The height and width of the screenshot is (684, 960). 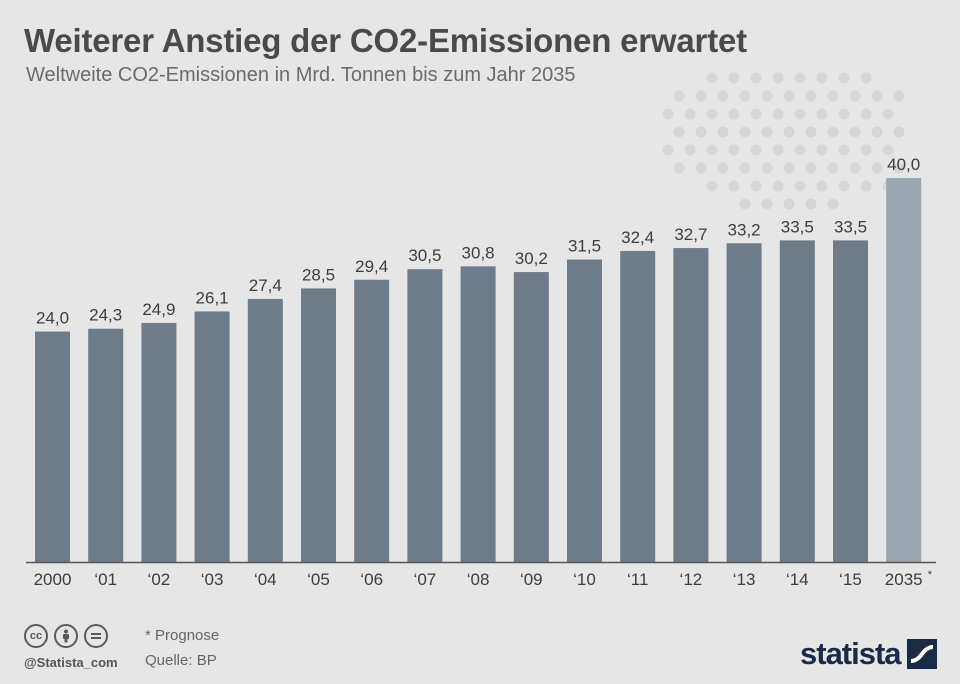 I want to click on data-label-16: 40,0, so click(x=903, y=164).